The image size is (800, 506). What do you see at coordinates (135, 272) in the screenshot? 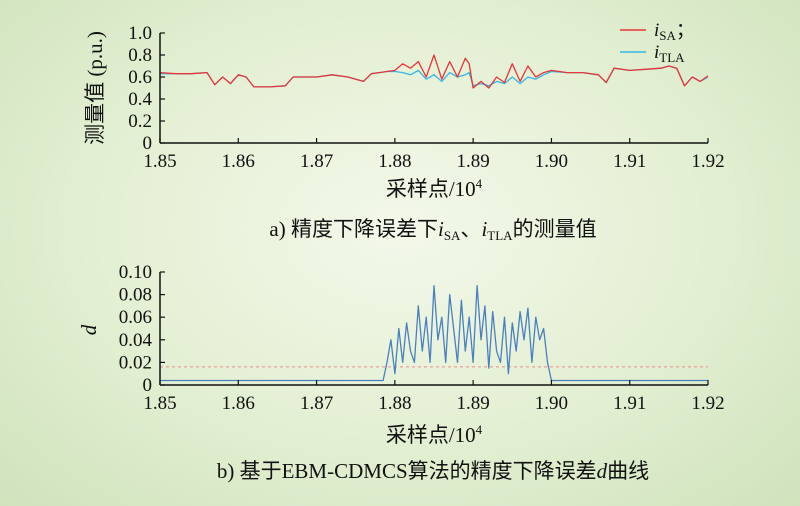
I see `y-tick-label: 0.10` at bounding box center [135, 272].